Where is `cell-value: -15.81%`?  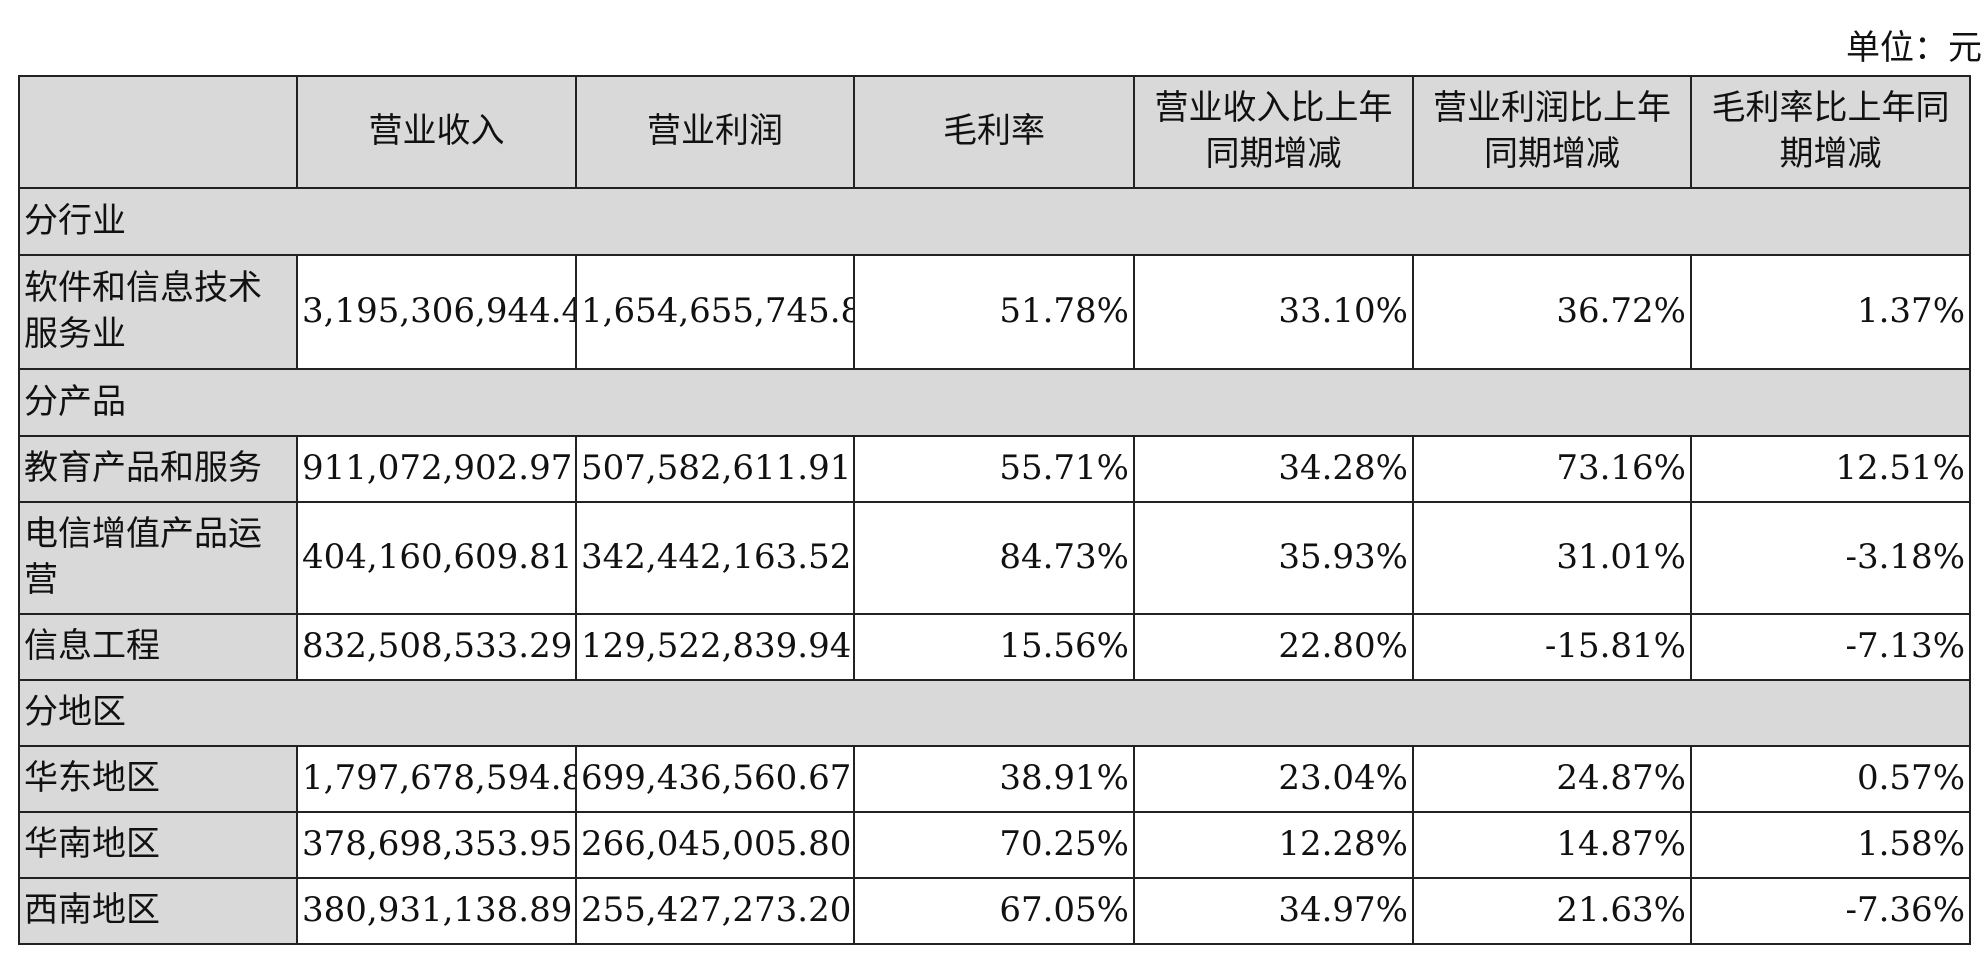
cell-value: -15.81% is located at coordinates (1552, 647).